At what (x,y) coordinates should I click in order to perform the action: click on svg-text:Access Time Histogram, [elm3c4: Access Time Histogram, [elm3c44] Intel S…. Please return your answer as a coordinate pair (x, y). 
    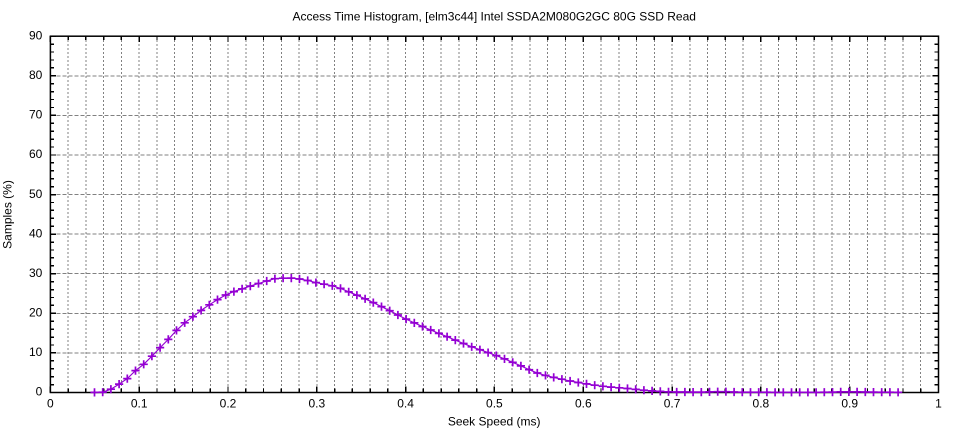
    Looking at the image, I should click on (494, 17).